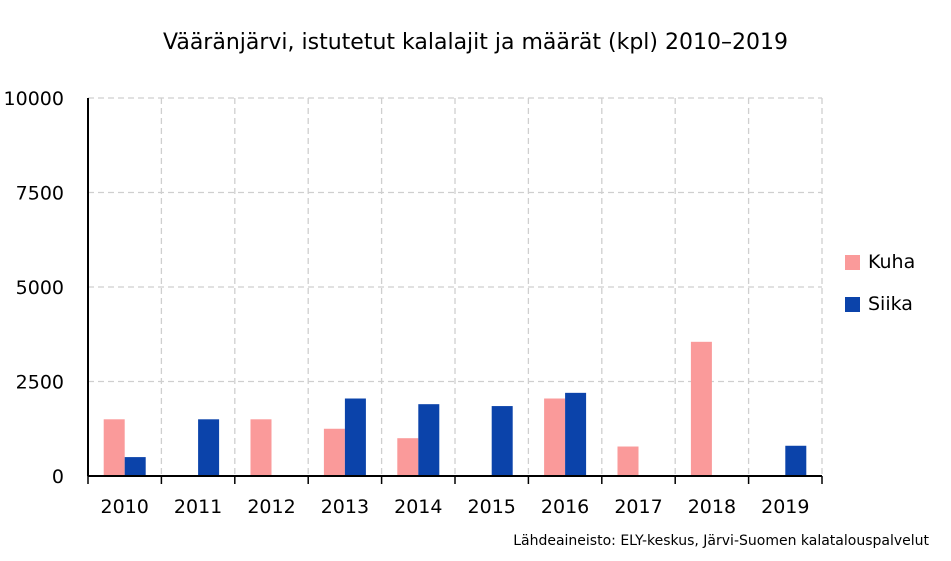  I want to click on x-tick-label: 2015, so click(492, 507).